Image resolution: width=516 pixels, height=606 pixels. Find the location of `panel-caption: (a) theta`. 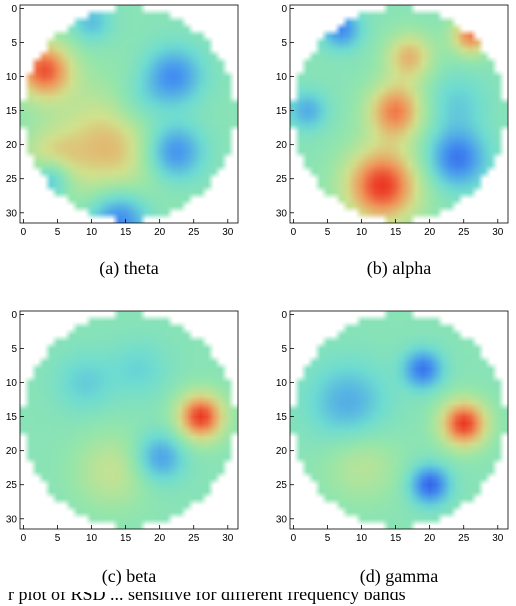

panel-caption: (a) theta is located at coordinates (128, 268).